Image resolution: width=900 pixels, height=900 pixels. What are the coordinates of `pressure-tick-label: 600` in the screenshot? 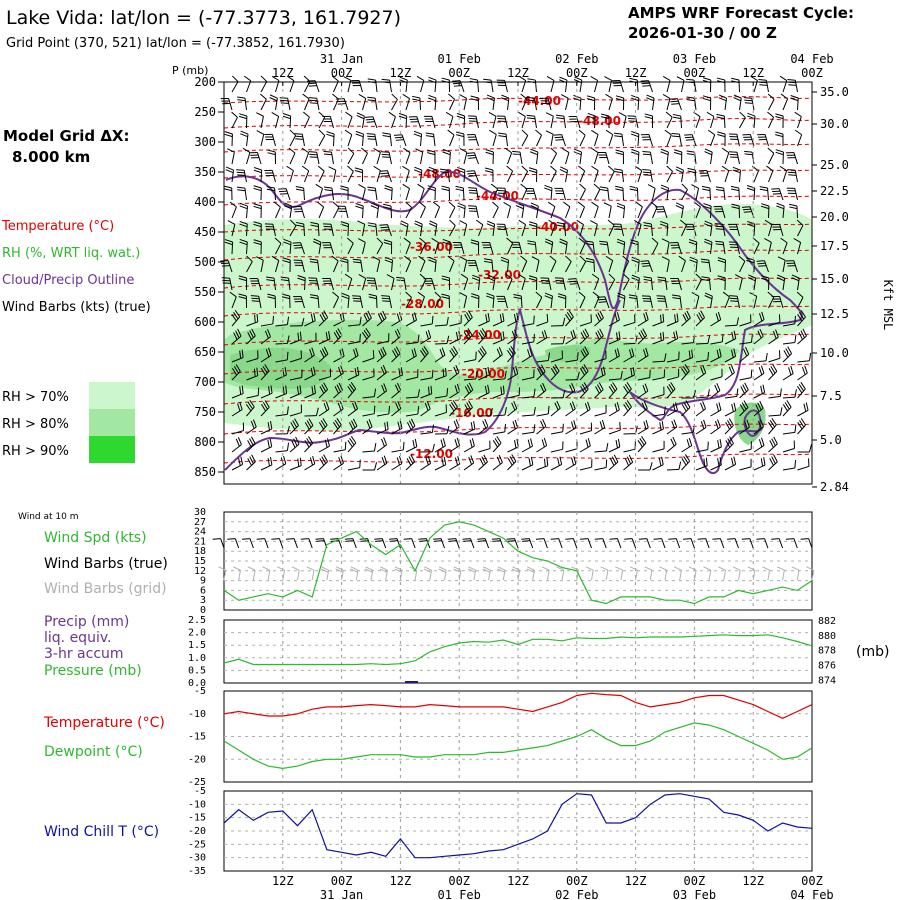 It's located at (205, 322).